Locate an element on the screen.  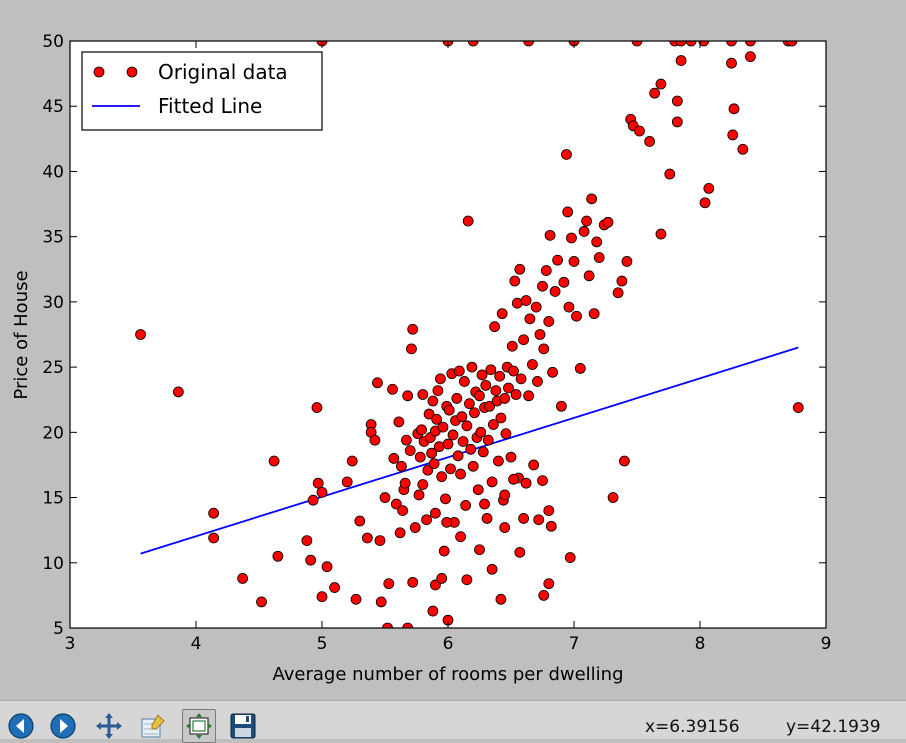
y-tick-label: 20 is located at coordinates (53, 433).